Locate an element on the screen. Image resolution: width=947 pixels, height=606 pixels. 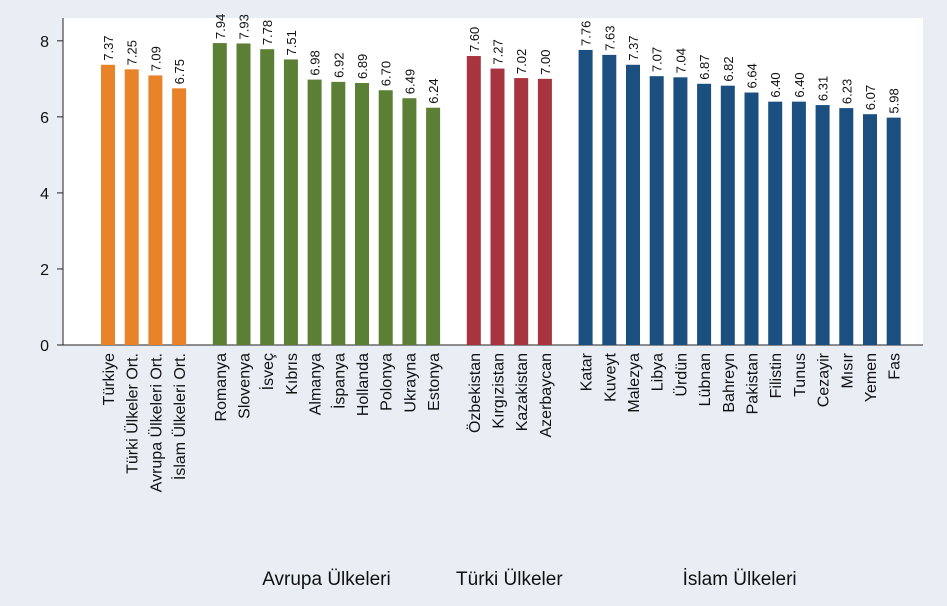
value-label: 5.98 is located at coordinates (894, 100).